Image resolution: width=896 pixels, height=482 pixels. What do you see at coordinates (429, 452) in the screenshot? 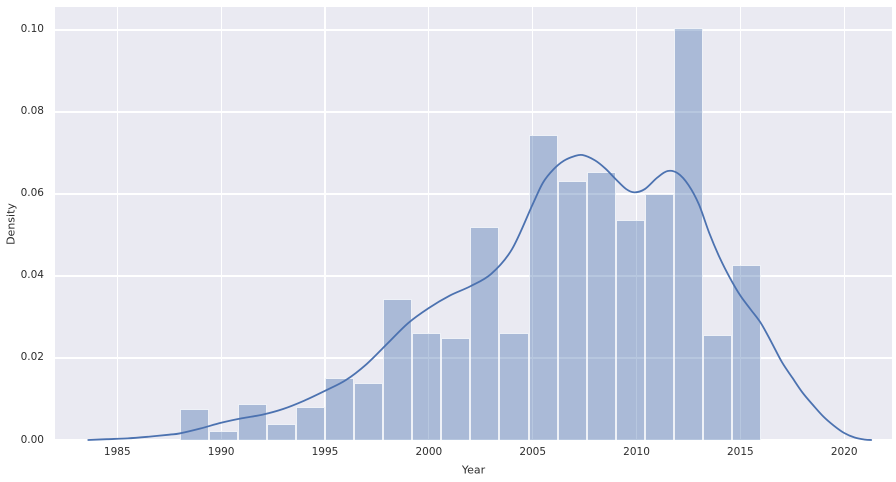
I see `x-tick-label: 2000` at bounding box center [429, 452].